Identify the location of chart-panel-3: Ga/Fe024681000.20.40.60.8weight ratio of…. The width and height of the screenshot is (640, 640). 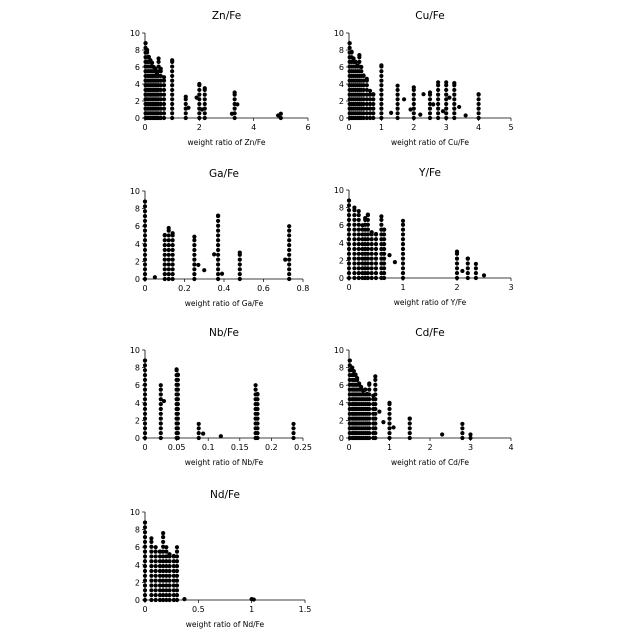
(220, 238).